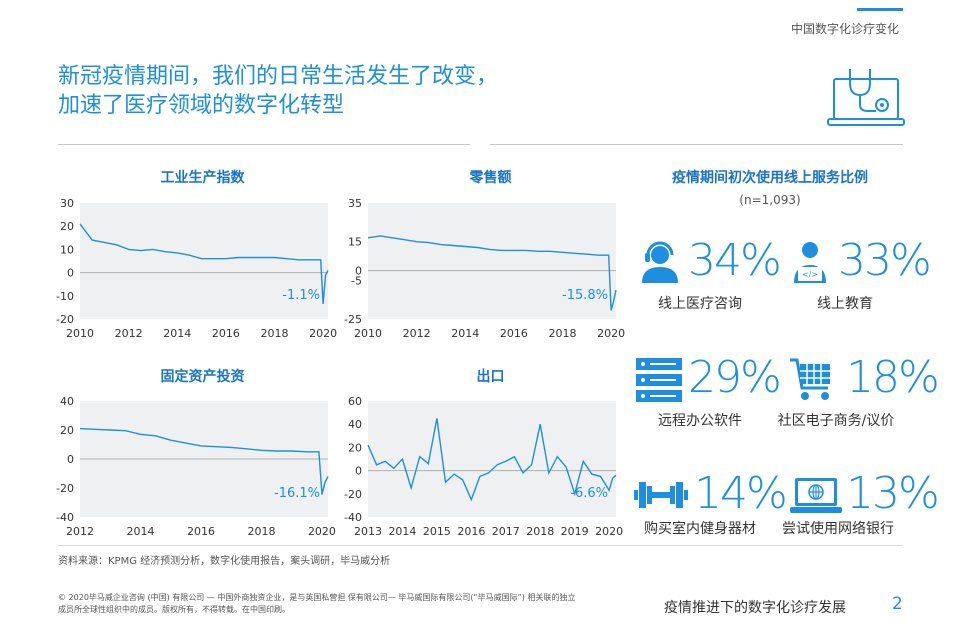  I want to click on service-item: 14% 购买室内健身器材, so click(710, 508).